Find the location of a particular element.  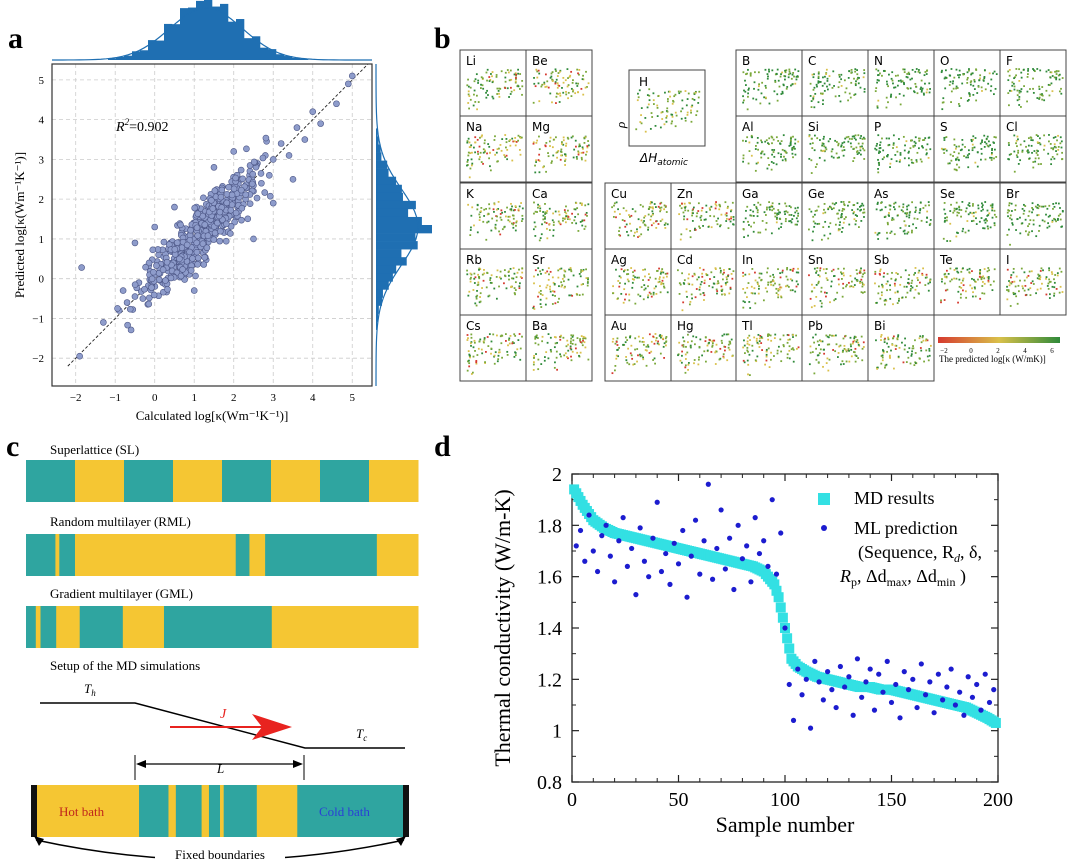

element-symbol: Sb is located at coordinates (881, 260).